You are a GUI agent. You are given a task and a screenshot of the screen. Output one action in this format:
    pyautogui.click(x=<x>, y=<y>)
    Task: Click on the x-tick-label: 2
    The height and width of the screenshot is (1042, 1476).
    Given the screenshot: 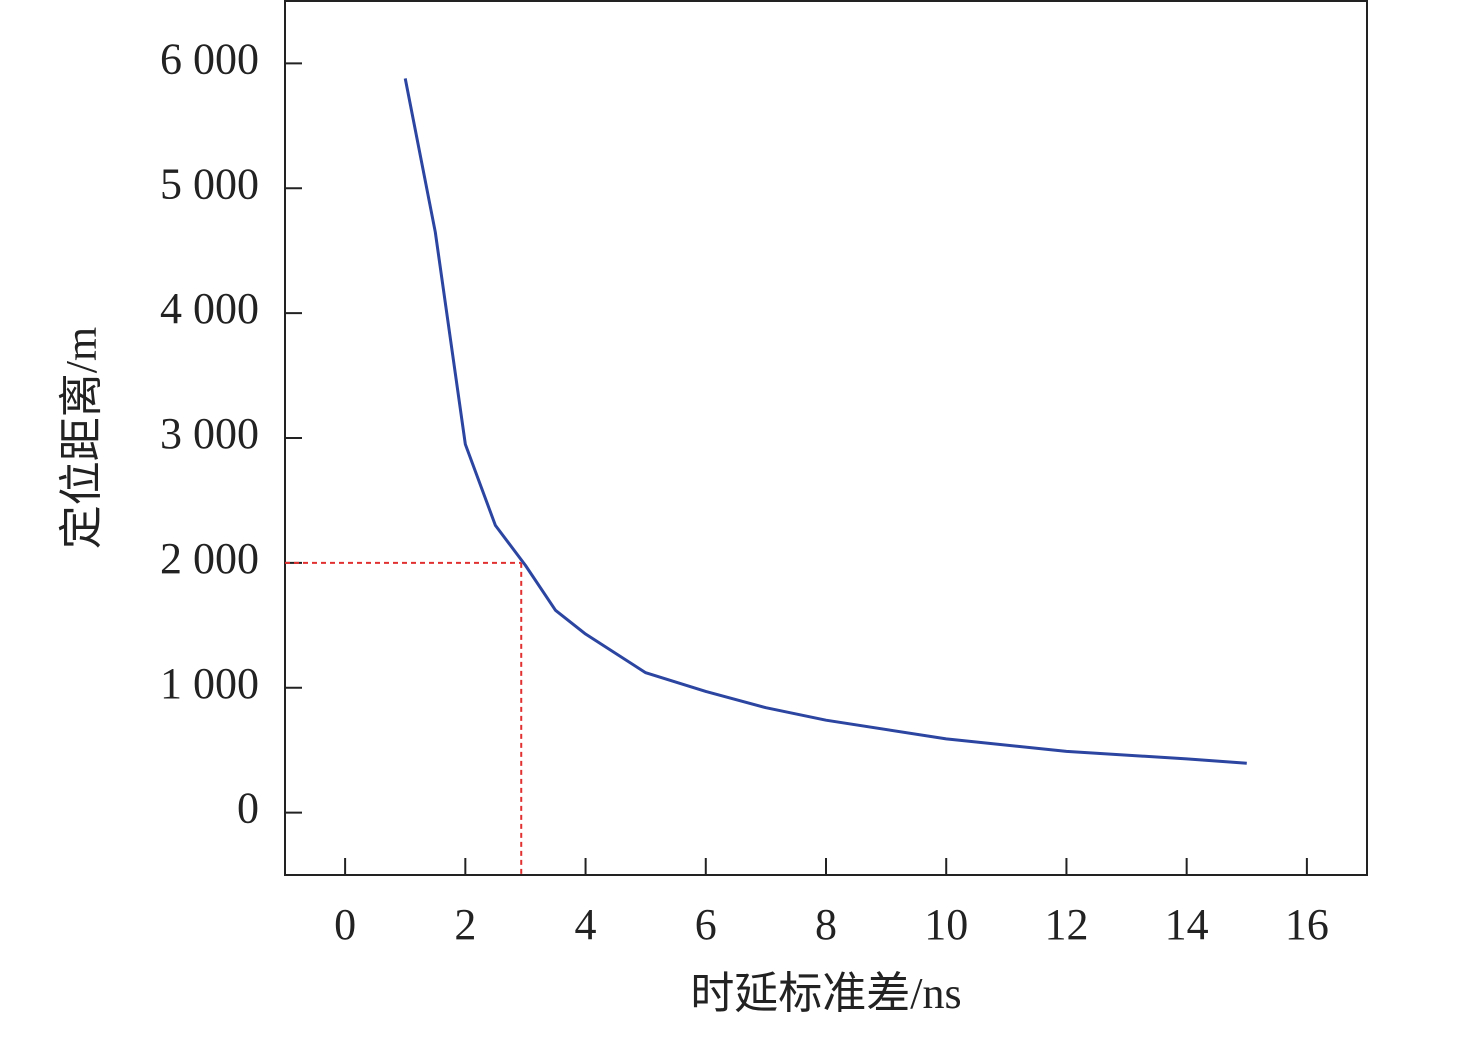 What is the action you would take?
    pyautogui.click(x=465, y=924)
    